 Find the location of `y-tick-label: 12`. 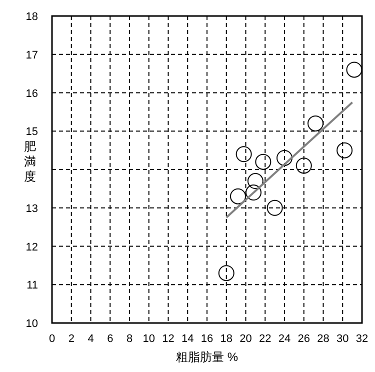

y-tick-label: 12 is located at coordinates (32, 247).